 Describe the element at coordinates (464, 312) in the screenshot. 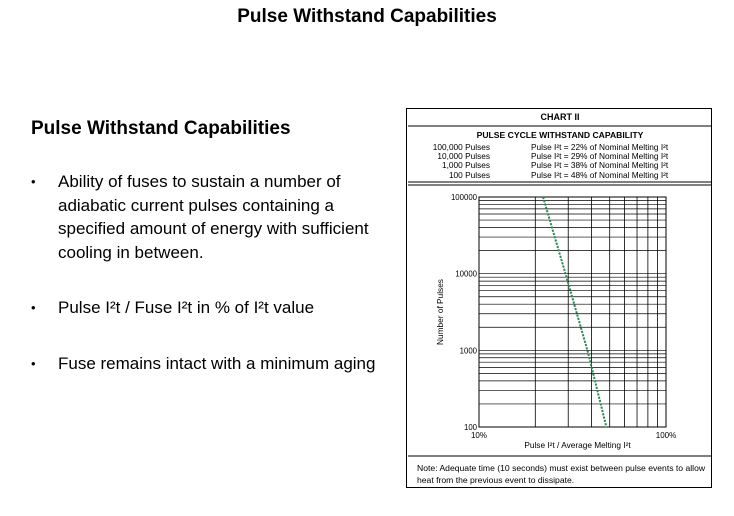

I see `y-axis-ticks: 100000 10000 1000 100` at that location.